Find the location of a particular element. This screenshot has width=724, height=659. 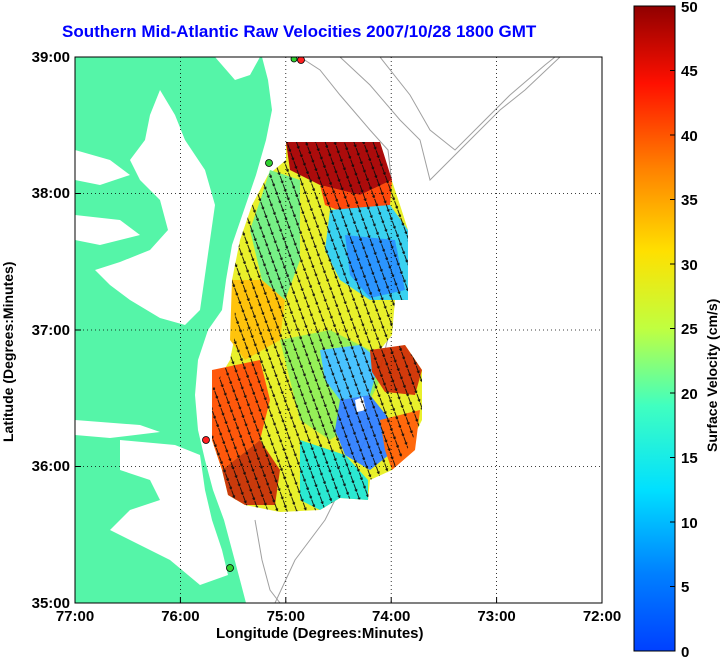

y-axis: 39:00 38:00 37:00 36:00 35:00 is located at coordinates (56, 330).